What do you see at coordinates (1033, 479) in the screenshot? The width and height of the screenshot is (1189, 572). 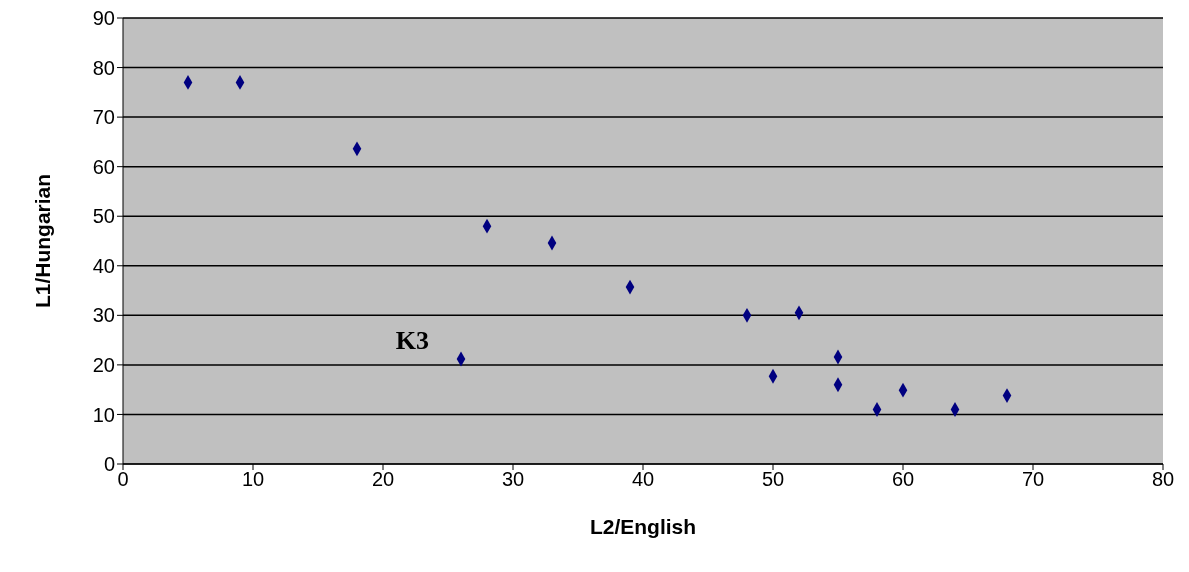 I see `x-tick-label: 70` at bounding box center [1033, 479].